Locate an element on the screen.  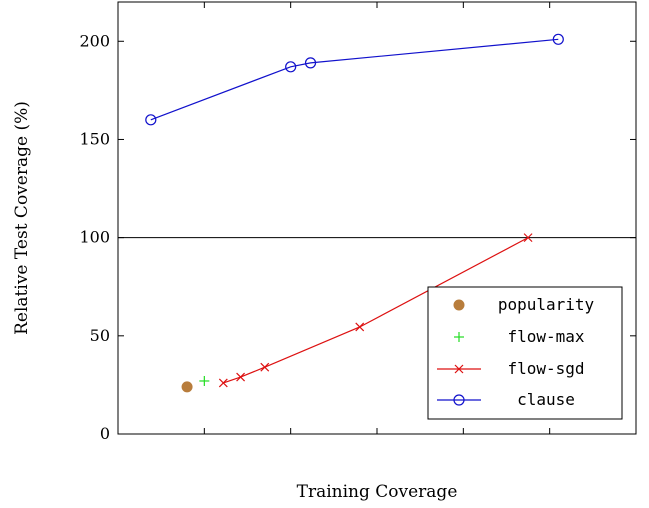
y-tick-label: 200 is located at coordinates (94, 40).